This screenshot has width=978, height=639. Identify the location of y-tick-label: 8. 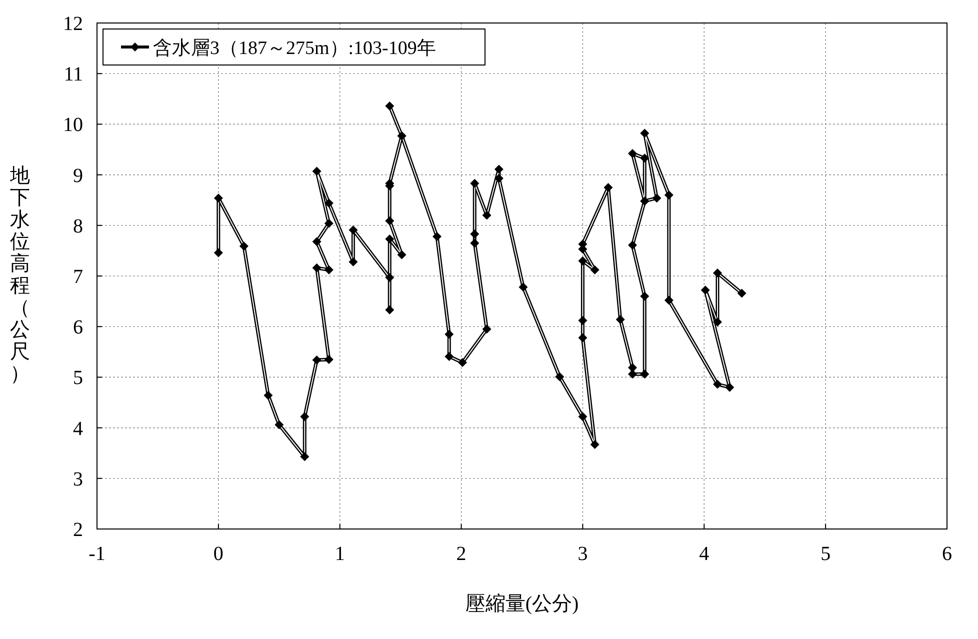
(78, 226).